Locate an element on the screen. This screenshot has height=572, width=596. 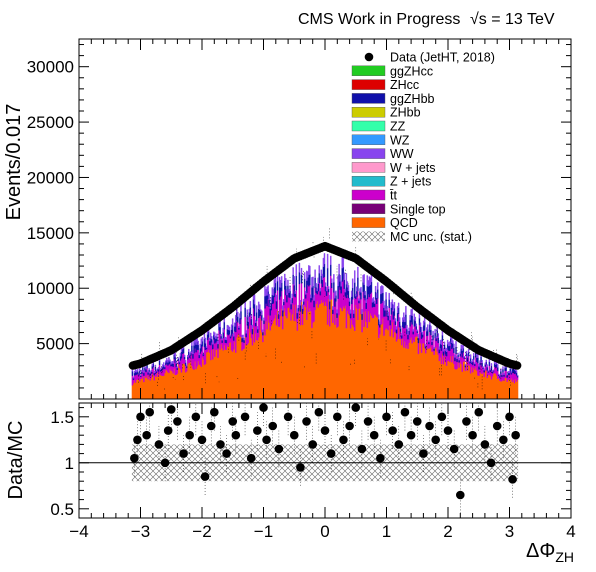
legend-label: Z + jets is located at coordinates (410, 182).